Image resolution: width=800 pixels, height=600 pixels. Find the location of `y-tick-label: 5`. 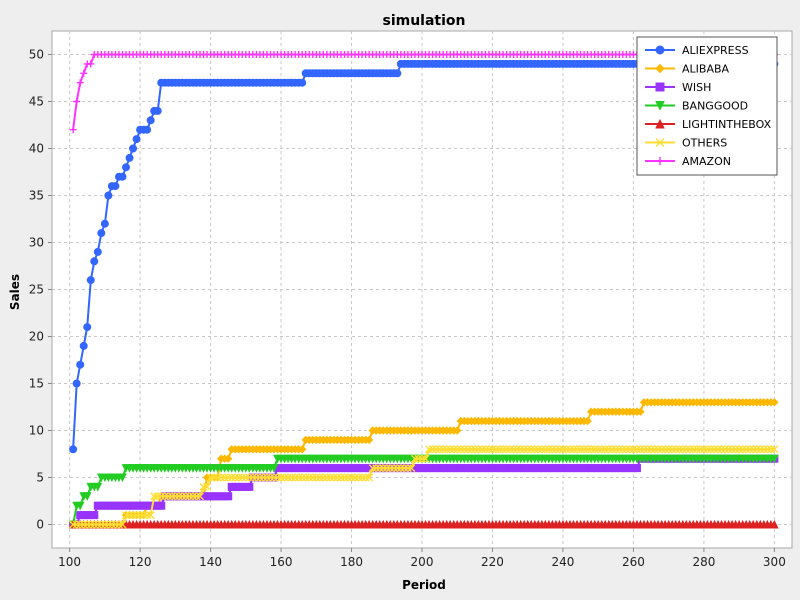

y-tick-label: 5 is located at coordinates (40, 478).